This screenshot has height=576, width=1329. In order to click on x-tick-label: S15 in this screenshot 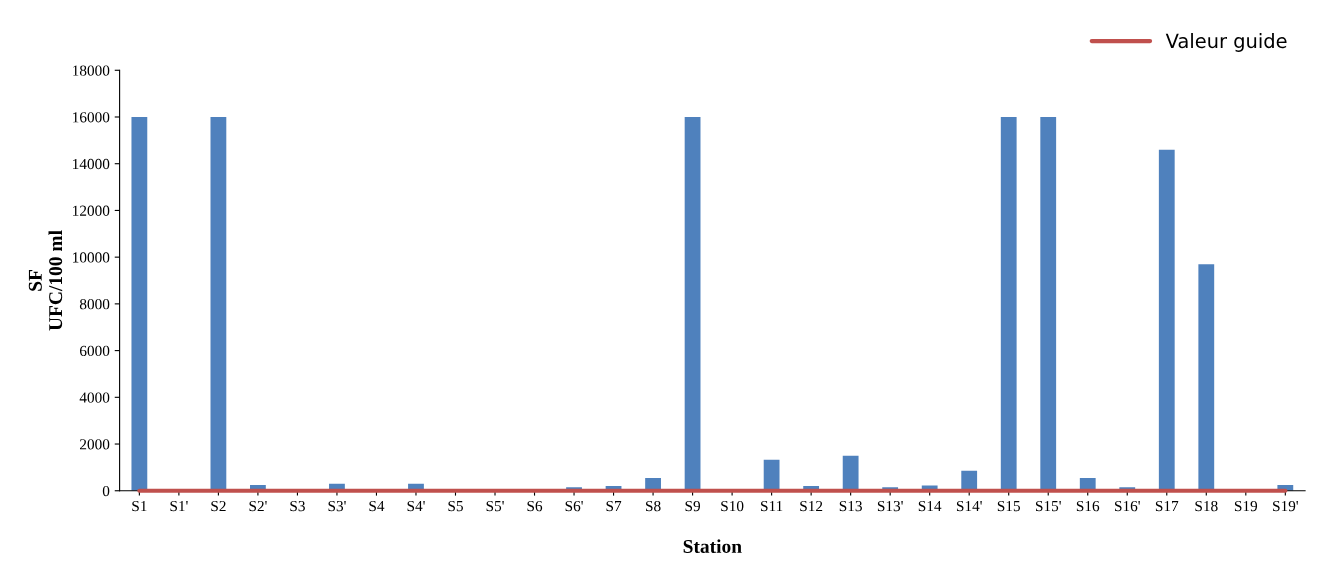, I will do `click(1008, 506)`.